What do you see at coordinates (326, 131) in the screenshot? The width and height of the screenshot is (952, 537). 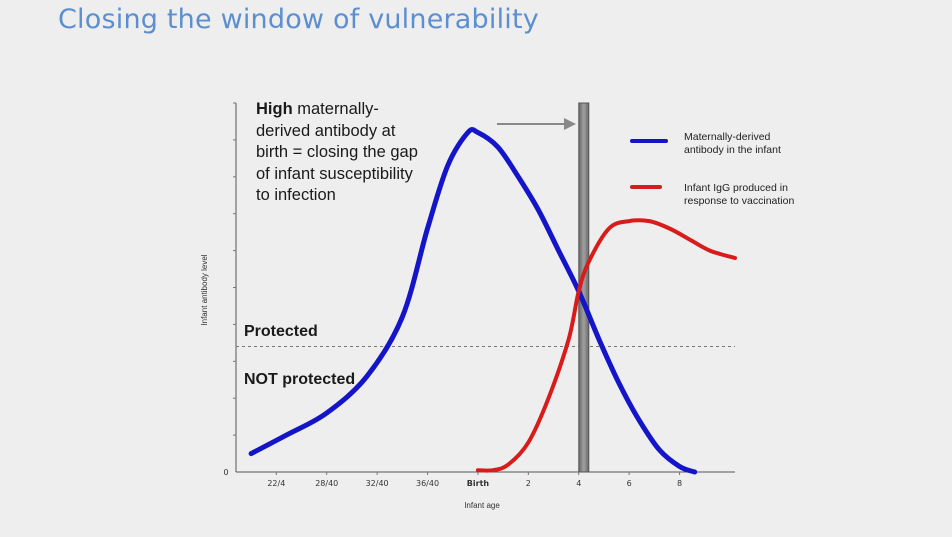 I see `annotation-line-2: derived antibody at` at bounding box center [326, 131].